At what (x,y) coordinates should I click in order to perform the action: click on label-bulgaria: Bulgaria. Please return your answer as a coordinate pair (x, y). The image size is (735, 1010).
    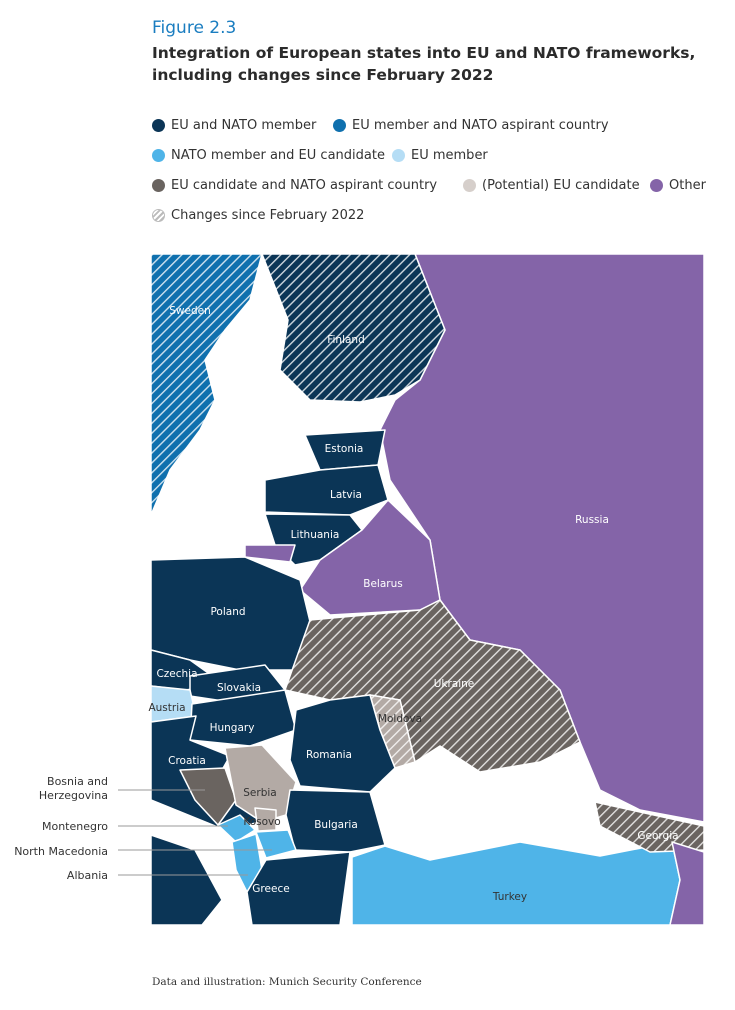
    Looking at the image, I should click on (336, 825).